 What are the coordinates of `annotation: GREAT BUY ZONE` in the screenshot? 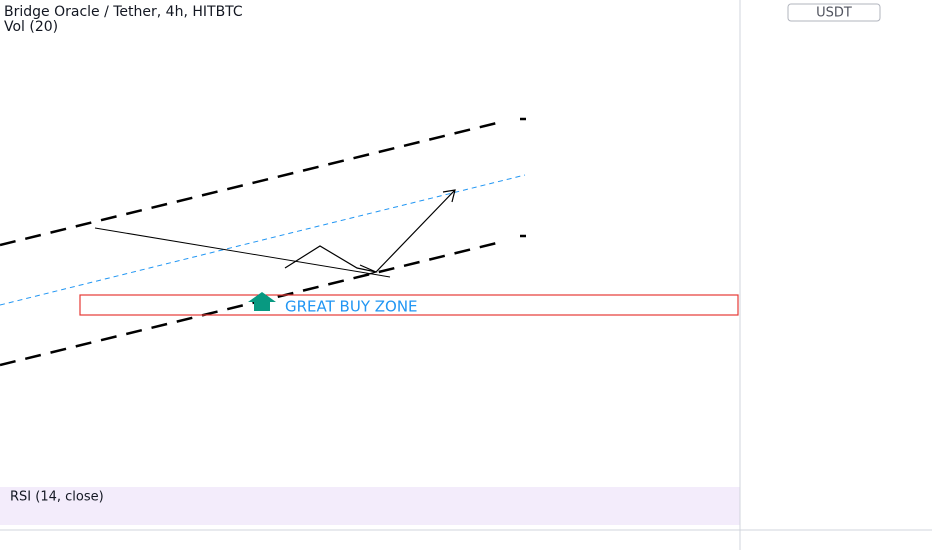 It's located at (351, 307).